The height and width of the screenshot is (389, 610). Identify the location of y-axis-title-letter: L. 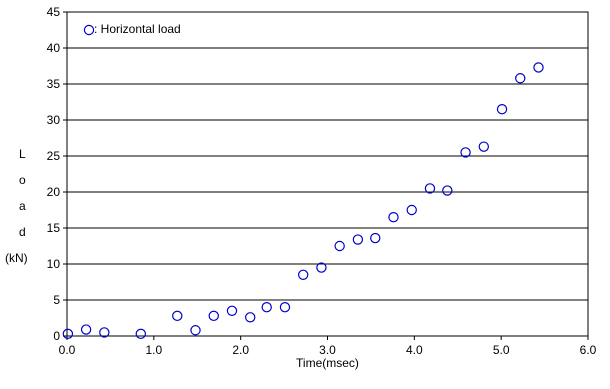
(22, 154).